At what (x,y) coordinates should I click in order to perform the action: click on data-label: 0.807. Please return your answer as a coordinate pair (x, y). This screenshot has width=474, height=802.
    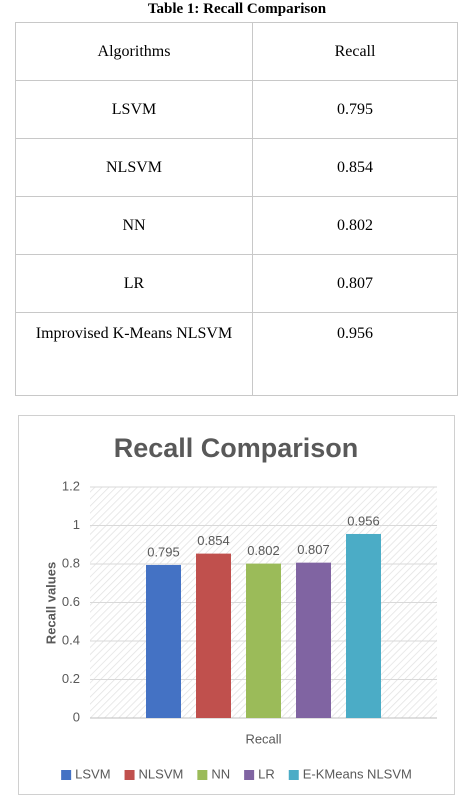
    Looking at the image, I should click on (313, 549).